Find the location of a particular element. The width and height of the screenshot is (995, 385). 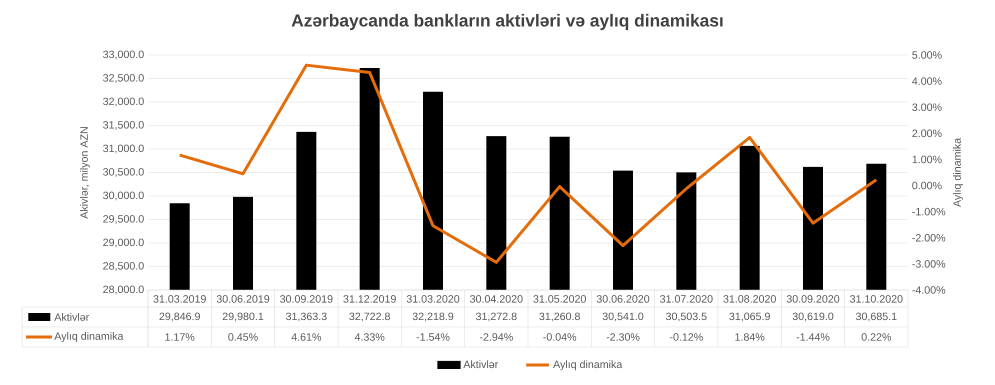

y2-tick-label: -3.00% is located at coordinates (929, 264).